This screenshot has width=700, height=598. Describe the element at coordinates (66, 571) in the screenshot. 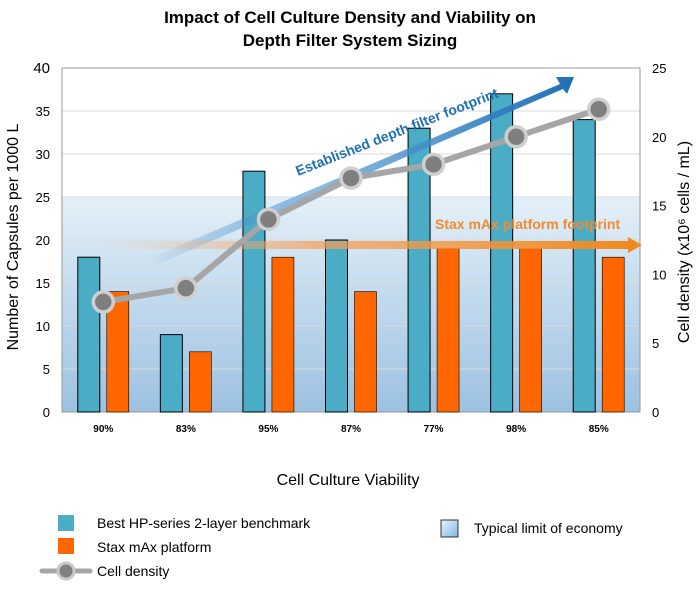

I see `legend-marker-cell-density` at that location.